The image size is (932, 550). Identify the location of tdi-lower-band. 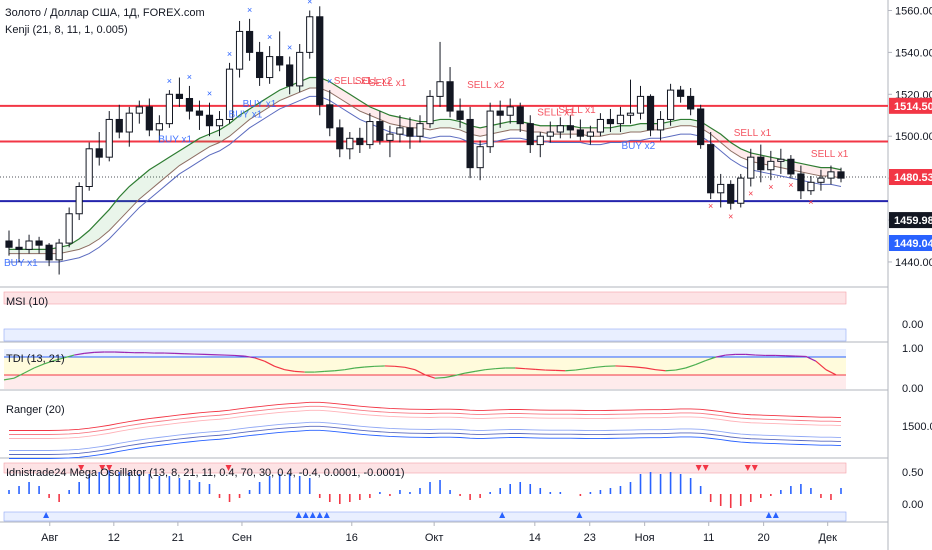
(425, 382).